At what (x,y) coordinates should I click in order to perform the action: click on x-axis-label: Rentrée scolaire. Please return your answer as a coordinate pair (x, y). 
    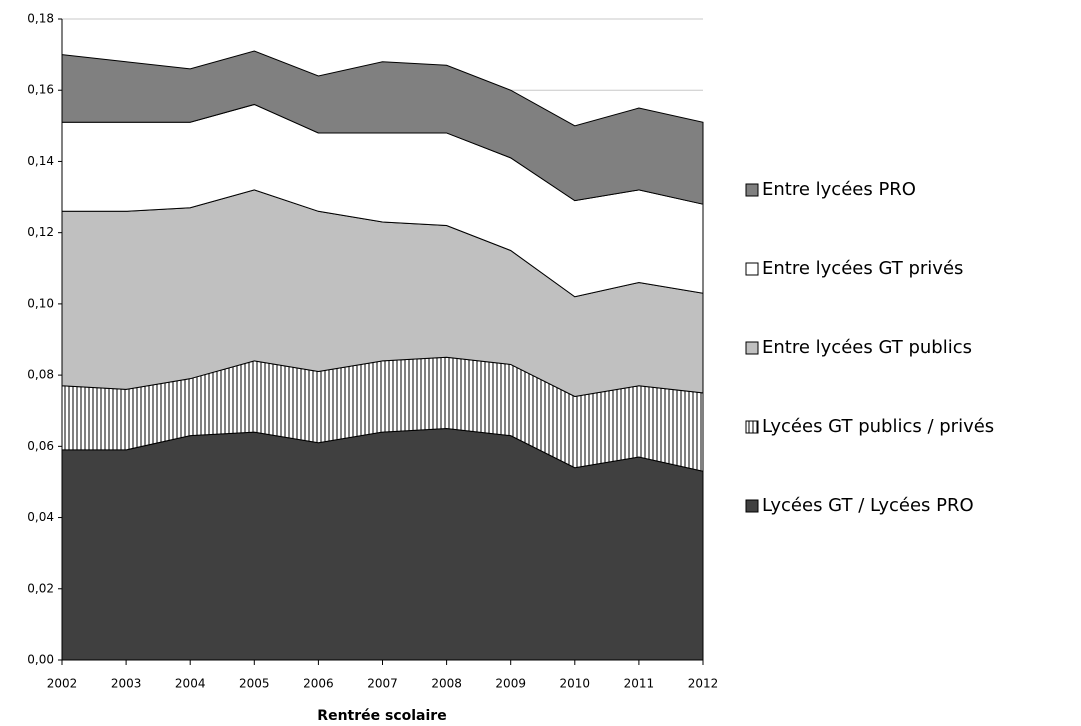
    Looking at the image, I should click on (381, 716).